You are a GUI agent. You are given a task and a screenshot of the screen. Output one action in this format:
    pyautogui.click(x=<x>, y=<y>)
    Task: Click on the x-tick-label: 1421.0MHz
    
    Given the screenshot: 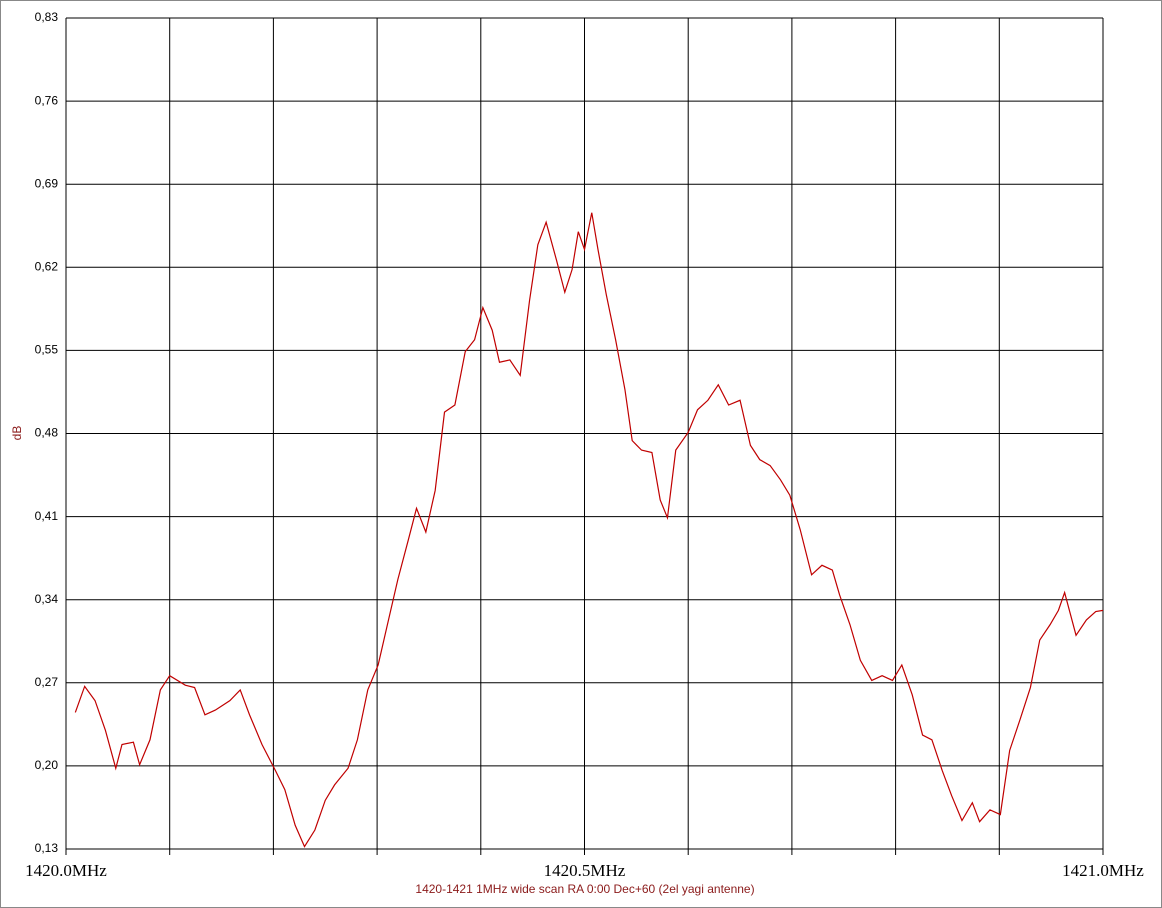 What is the action you would take?
    pyautogui.click(x=1103, y=870)
    